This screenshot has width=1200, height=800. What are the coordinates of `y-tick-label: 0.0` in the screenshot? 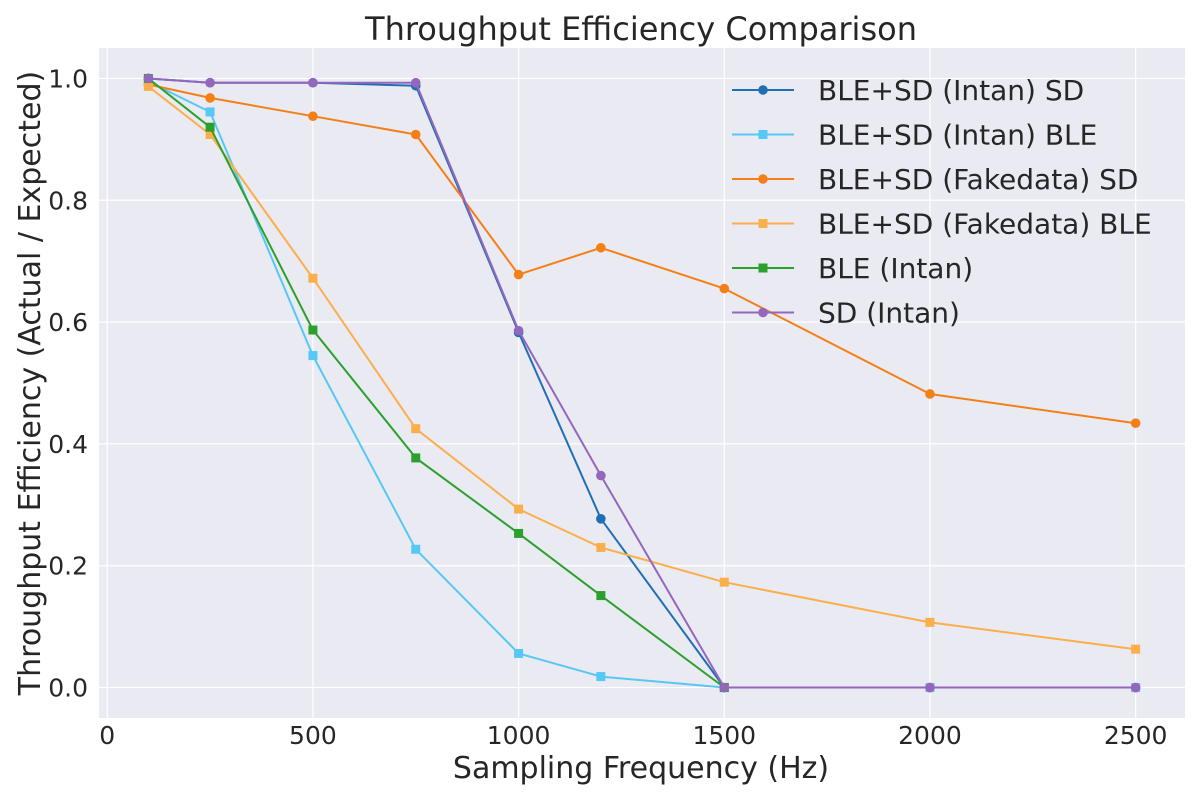 It's located at (68, 688).